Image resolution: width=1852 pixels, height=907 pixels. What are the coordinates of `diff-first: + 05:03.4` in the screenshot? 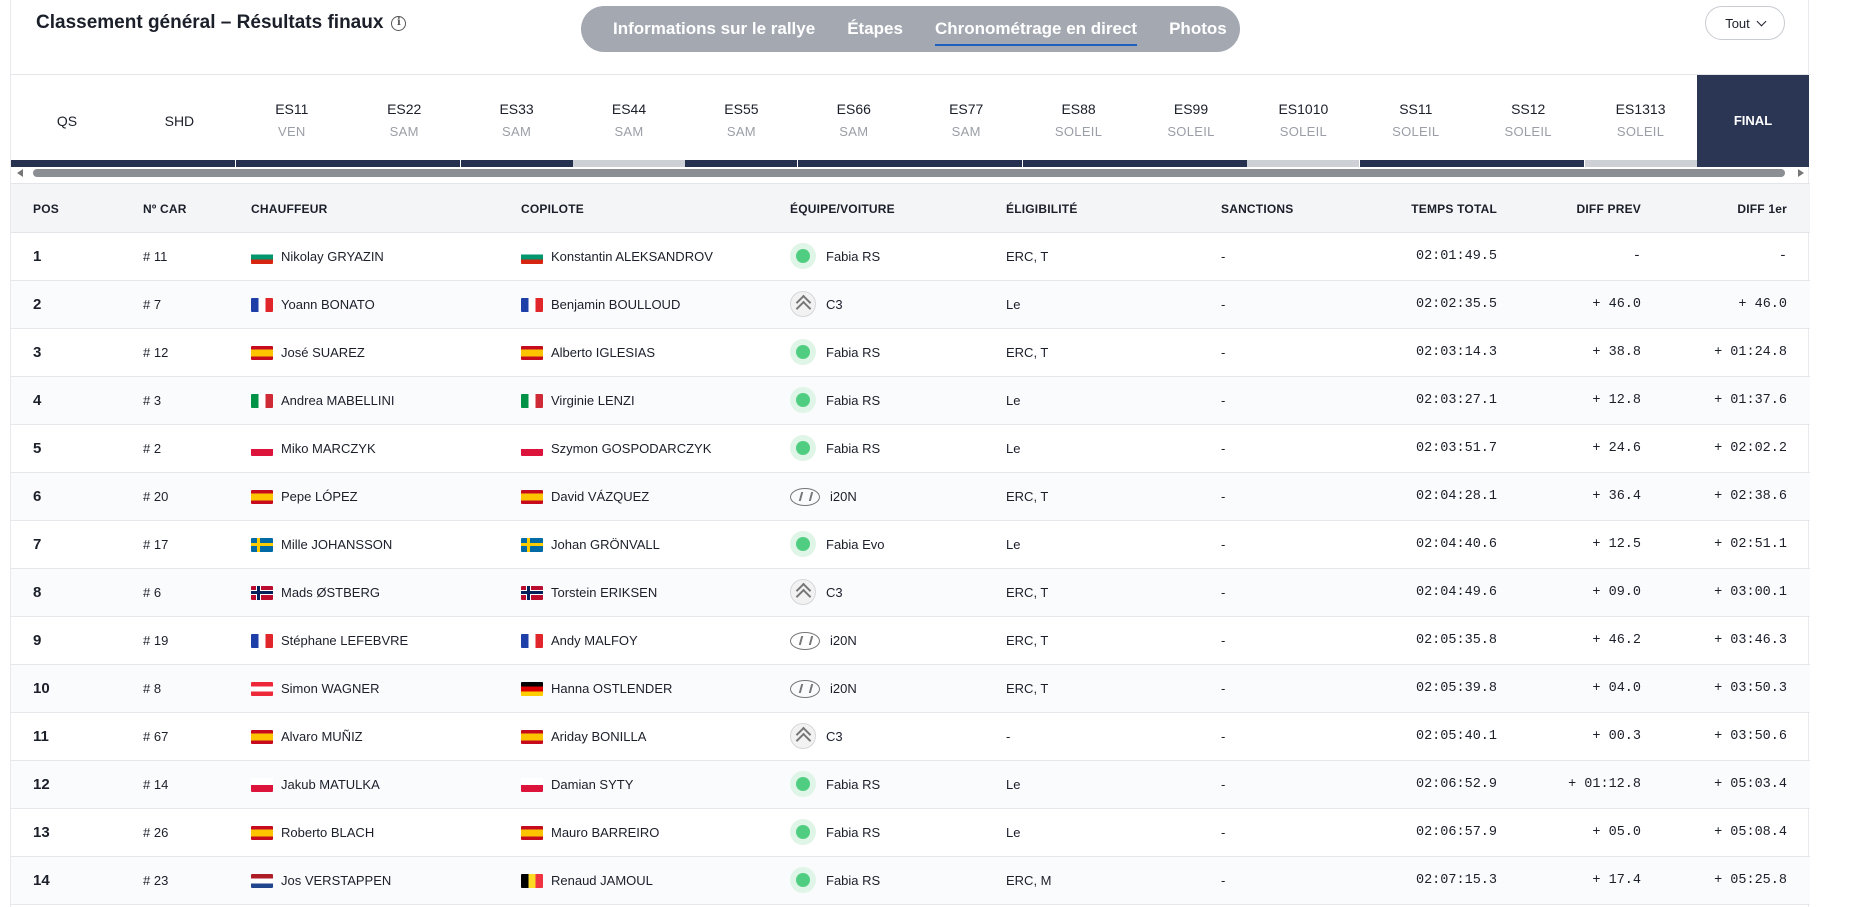 It's located at (1750, 784).